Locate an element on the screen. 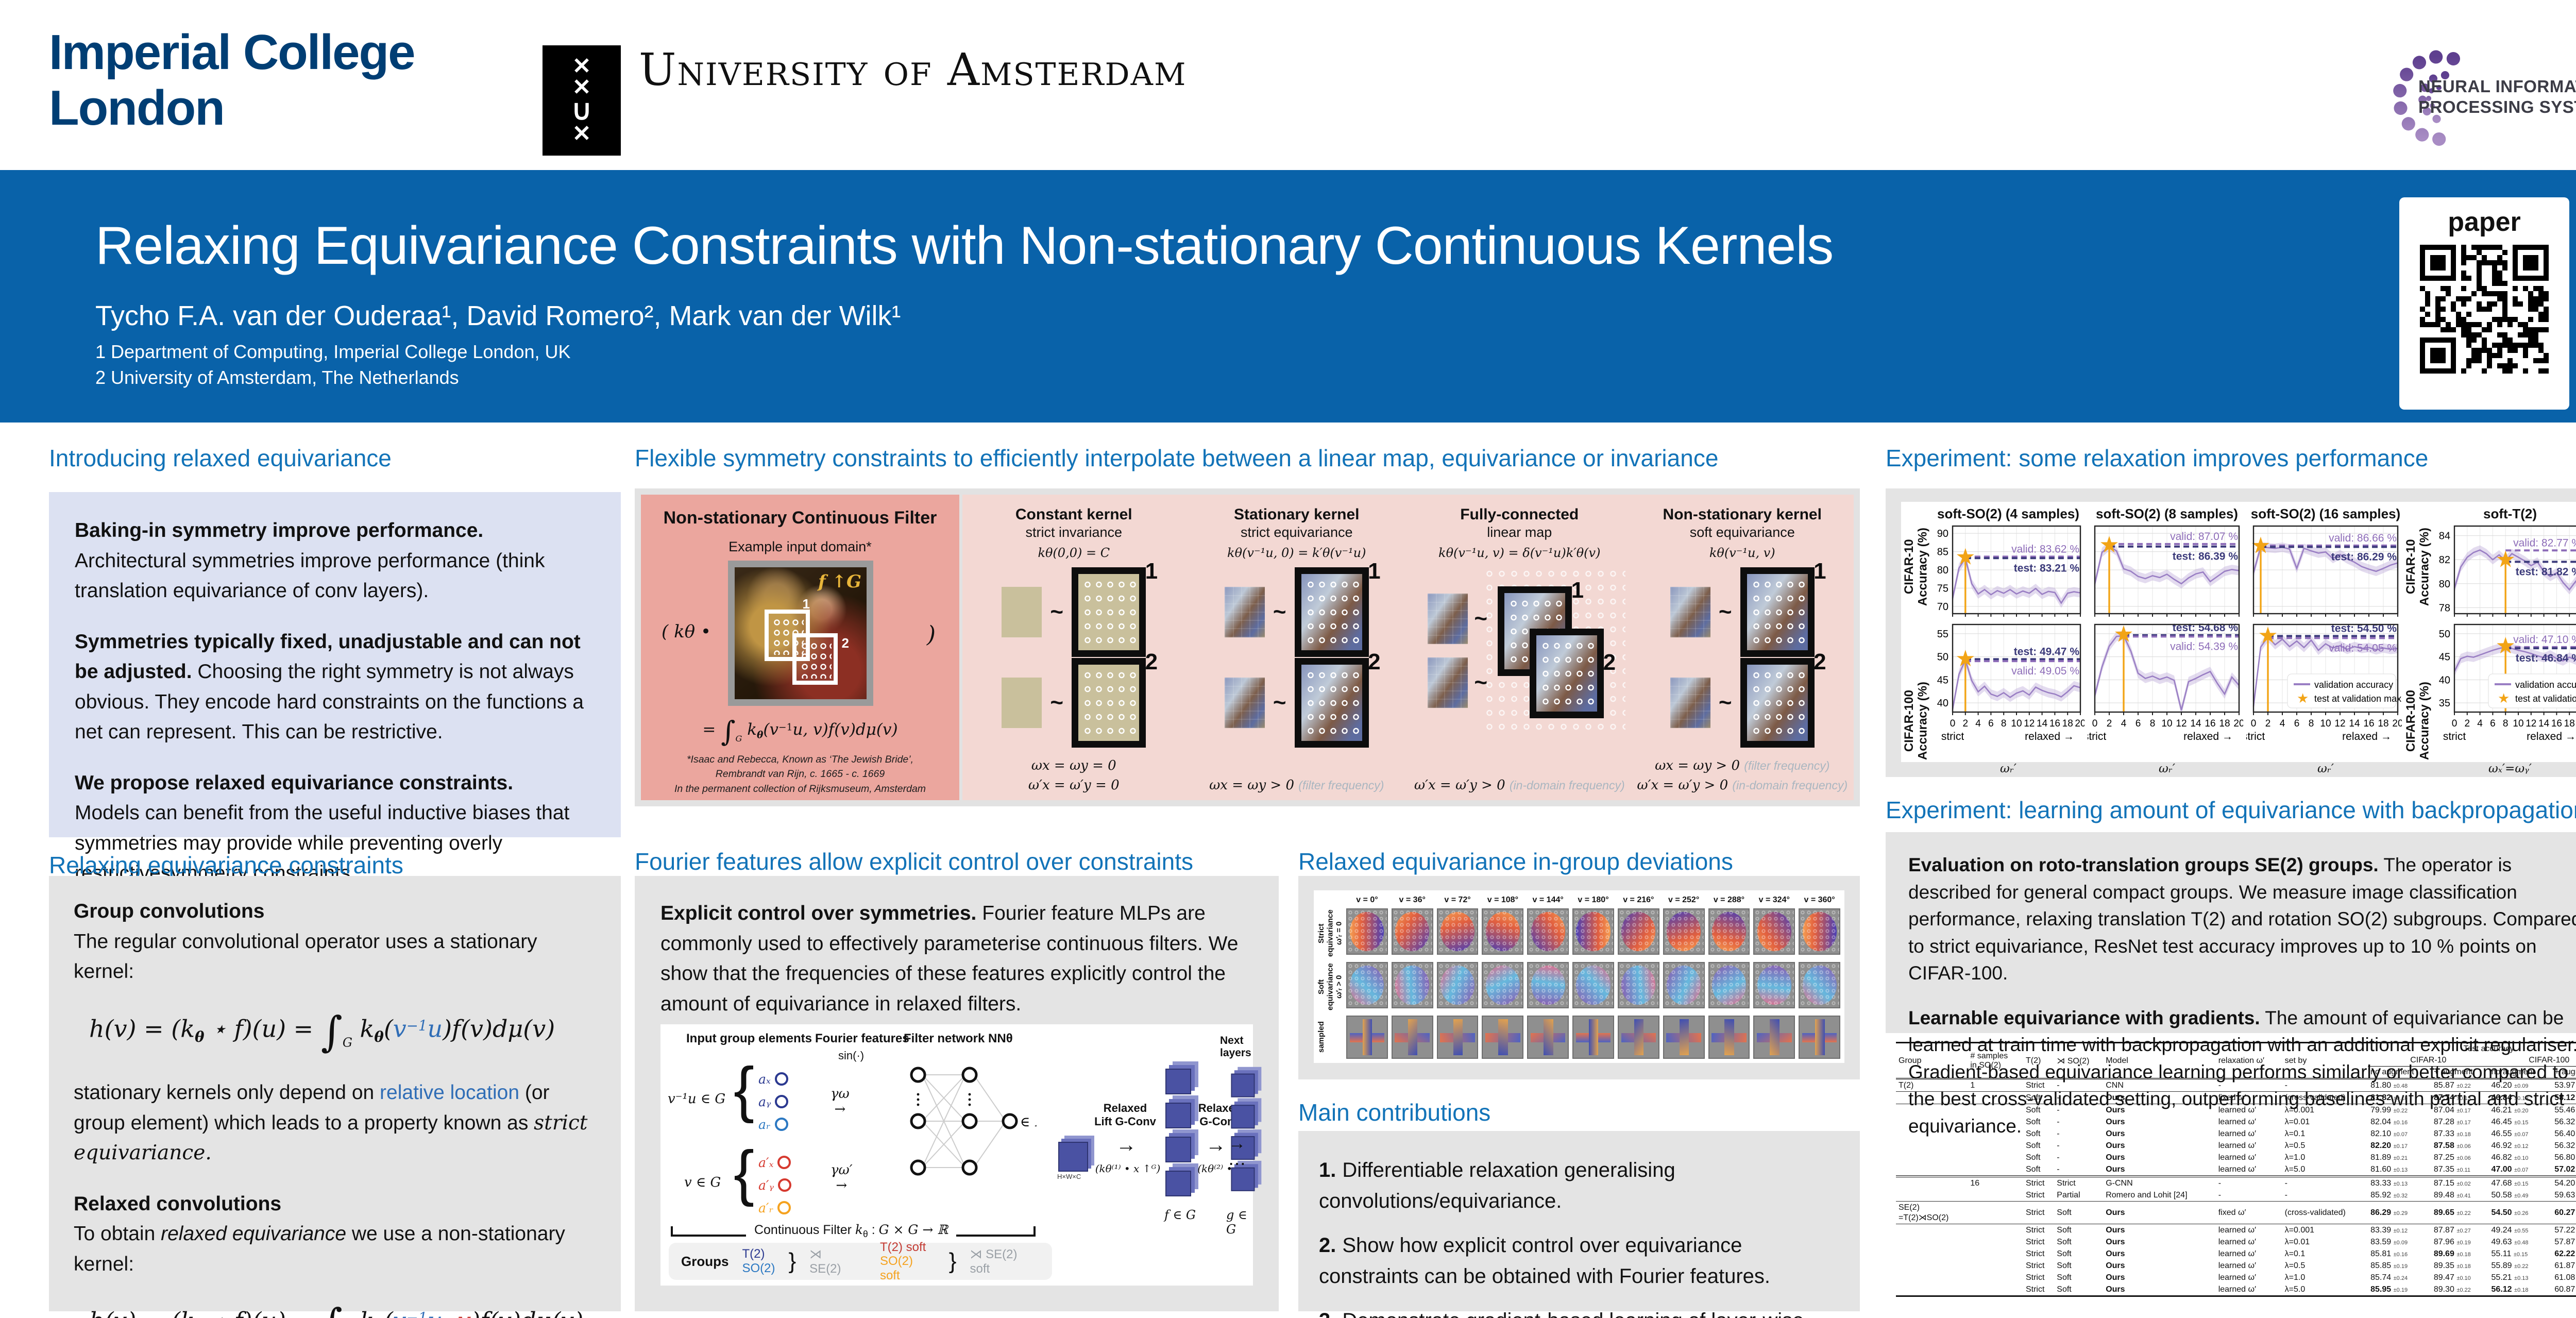 Image resolution: width=2576 pixels, height=1318 pixels. fig-left-subtitle: Example input domain* is located at coordinates (800, 546).